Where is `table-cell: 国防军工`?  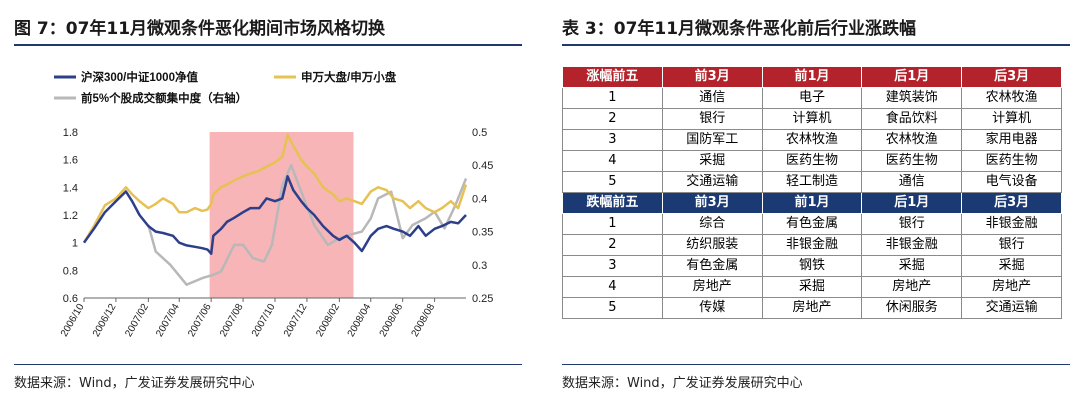 table-cell: 国防军工 is located at coordinates (712, 140).